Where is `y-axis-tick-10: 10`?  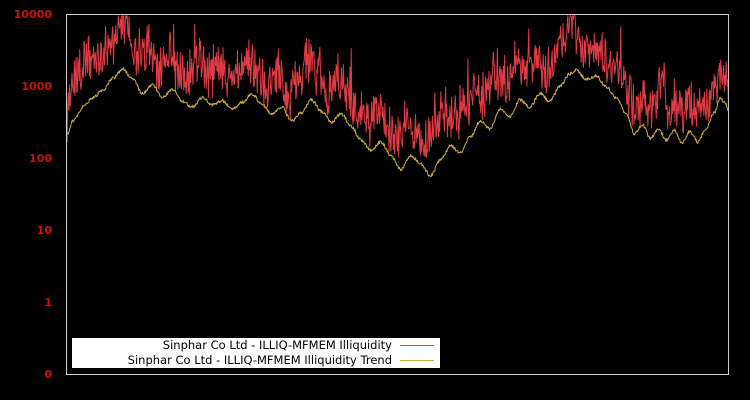
y-axis-tick-10: 10 is located at coordinates (44, 230).